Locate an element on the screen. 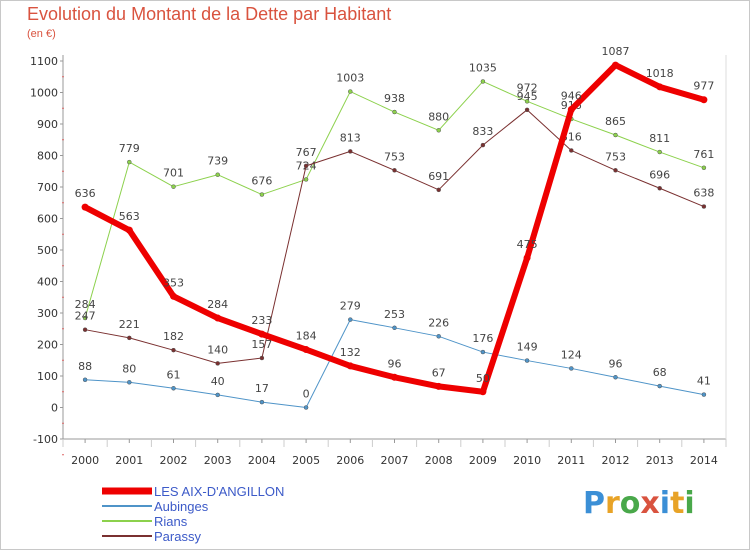  x-tick-label: 2004 is located at coordinates (262, 460).